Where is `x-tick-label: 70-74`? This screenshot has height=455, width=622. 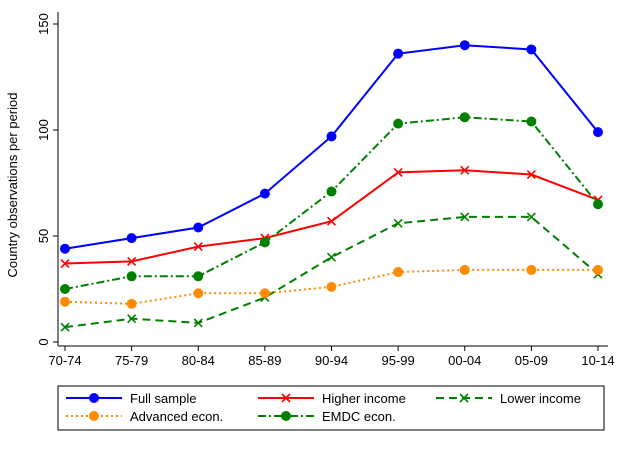
x-tick-label: 70-74 is located at coordinates (64, 360).